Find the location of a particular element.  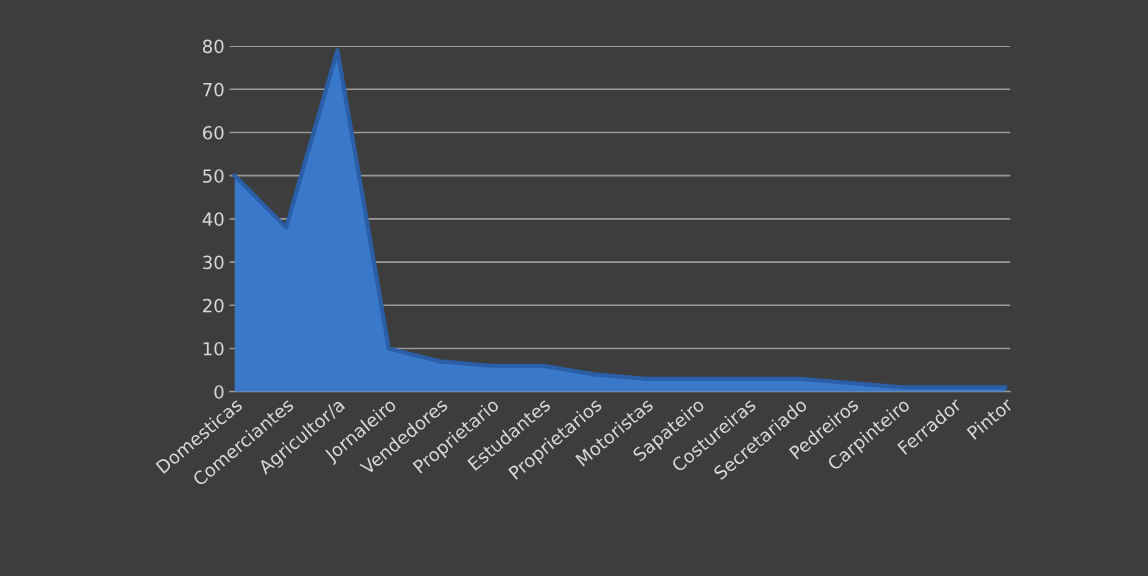

y-tick-label: 40 is located at coordinates (213, 219).